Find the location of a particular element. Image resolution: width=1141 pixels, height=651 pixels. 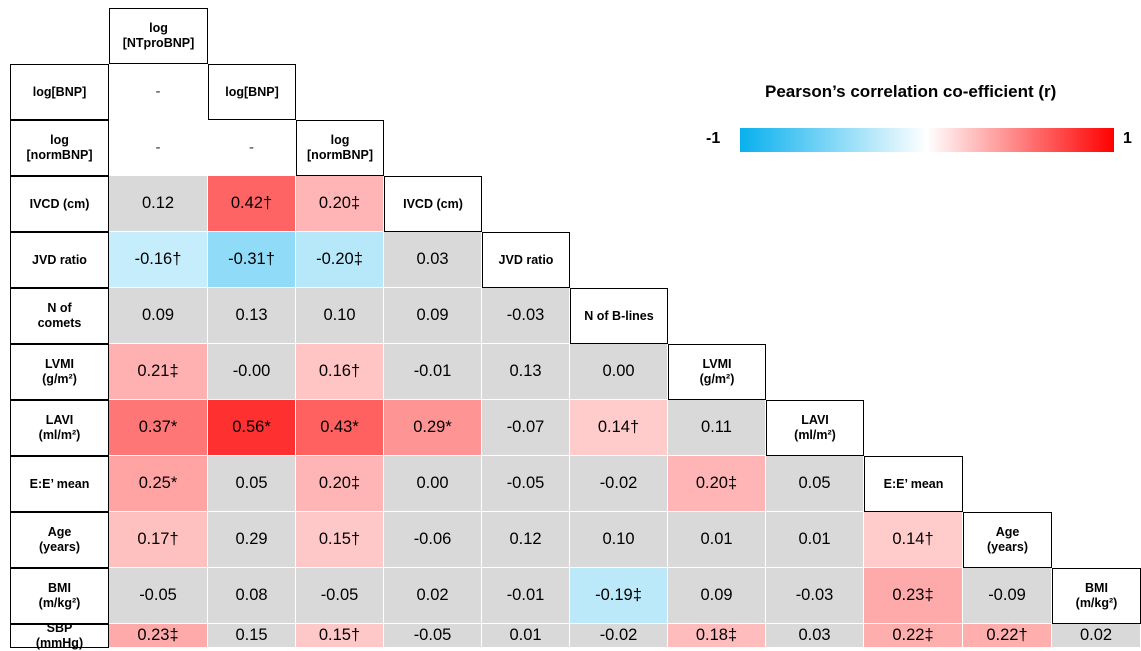

heatmap-cell: 0.21‡ is located at coordinates (158, 372).